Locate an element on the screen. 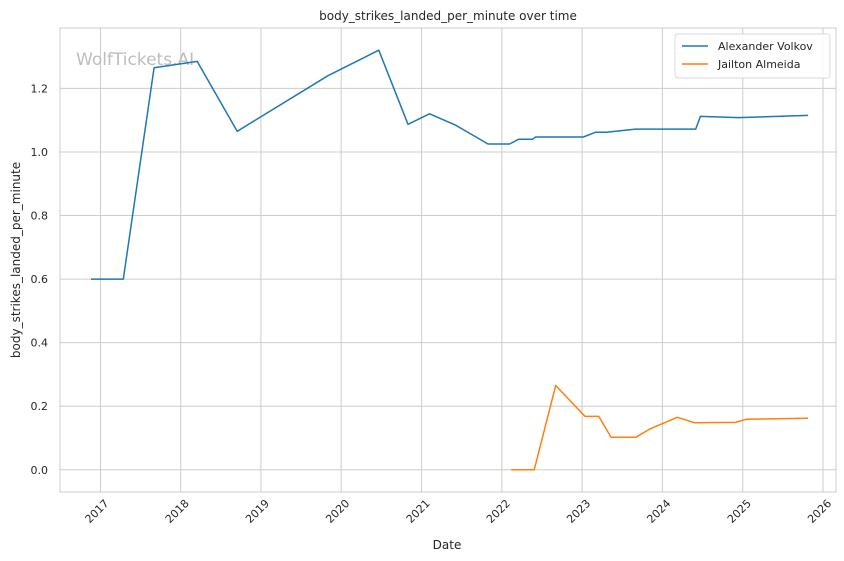 The height and width of the screenshot is (561, 844). x-axis-label: Date is located at coordinates (447, 545).